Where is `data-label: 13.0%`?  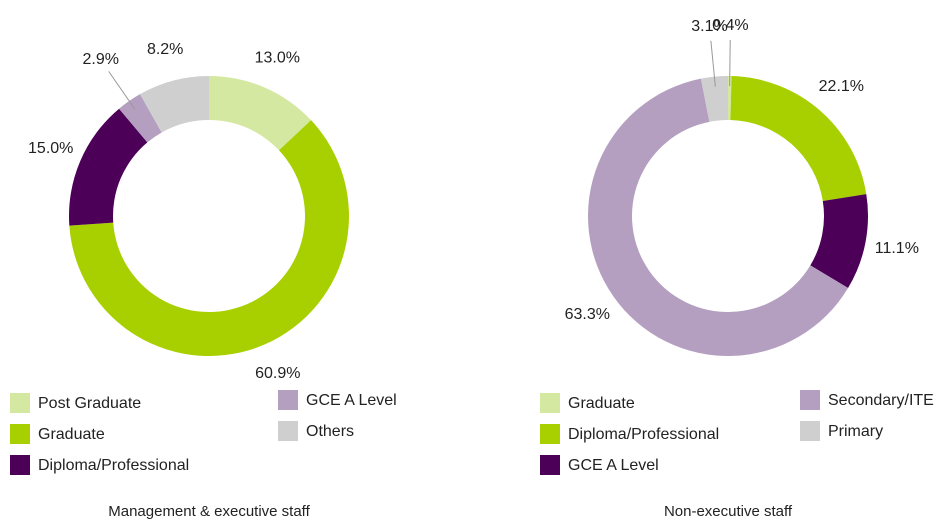 data-label: 13.0% is located at coordinates (277, 57).